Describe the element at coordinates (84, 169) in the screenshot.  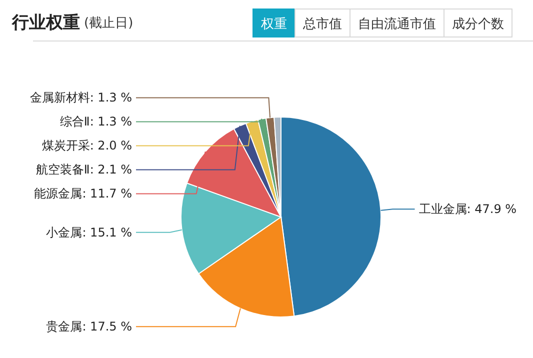
I see `slice-label: 航空装备Ⅱ: 2.1 %` at that location.